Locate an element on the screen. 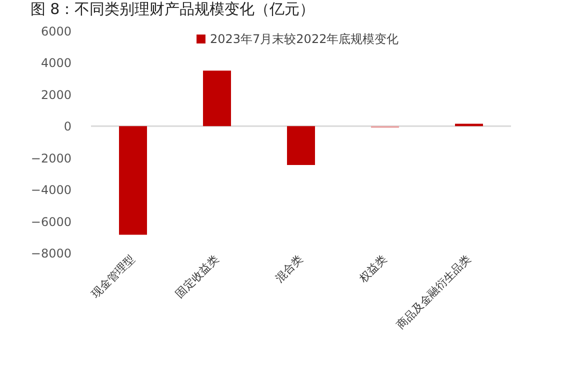 Image resolution: width=566 pixels, height=381 pixels. x-tick-label: 混合类 is located at coordinates (289, 269).